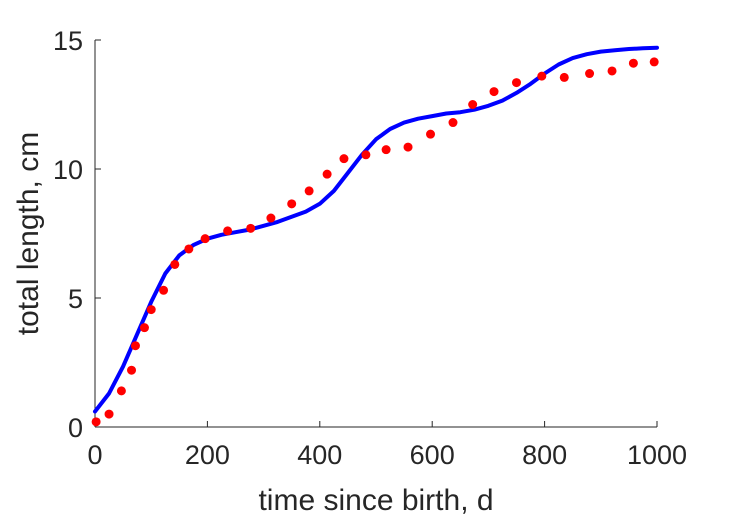 The image size is (729, 521). Describe the element at coordinates (28, 233) in the screenshot. I see `y-axis-label: total length, cm` at that location.